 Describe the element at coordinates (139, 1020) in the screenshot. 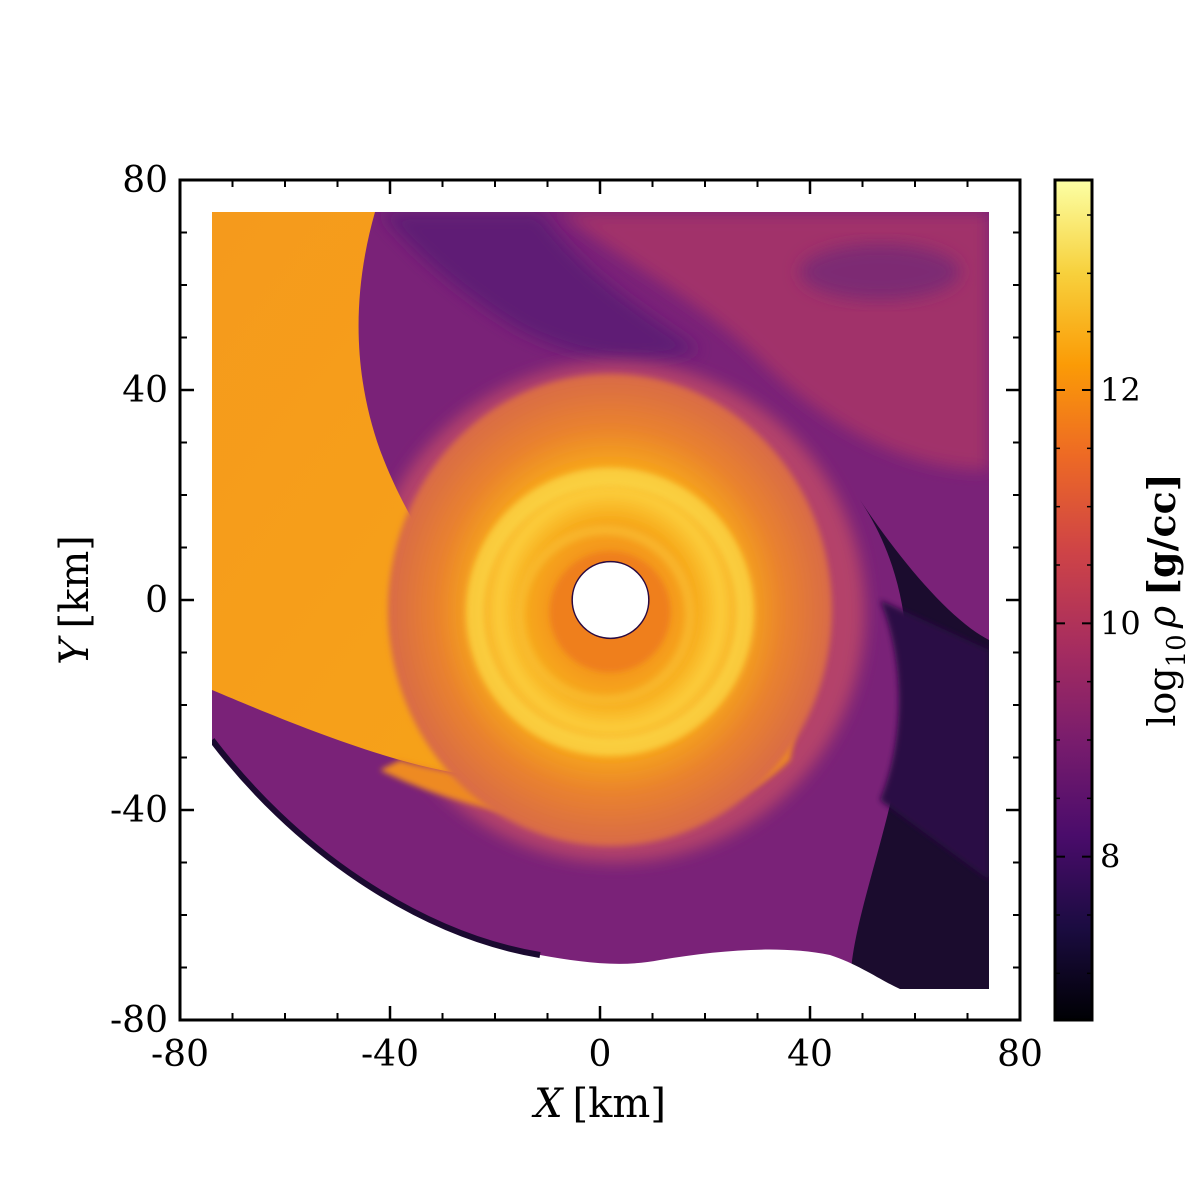

I see `y-tick-label: -80` at that location.